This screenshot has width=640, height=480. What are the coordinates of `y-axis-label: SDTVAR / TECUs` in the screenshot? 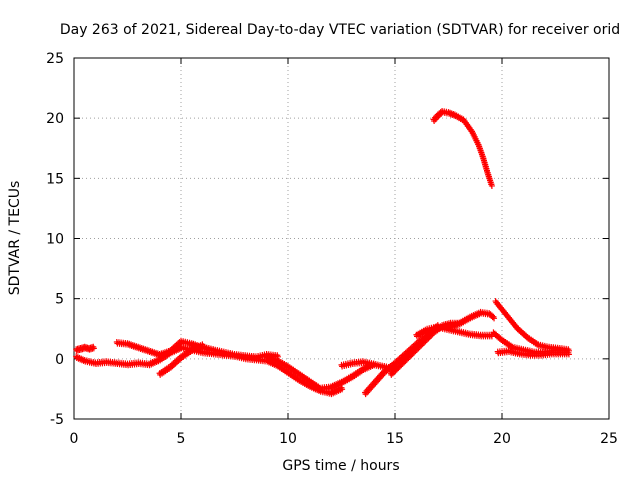 It's located at (15, 238).